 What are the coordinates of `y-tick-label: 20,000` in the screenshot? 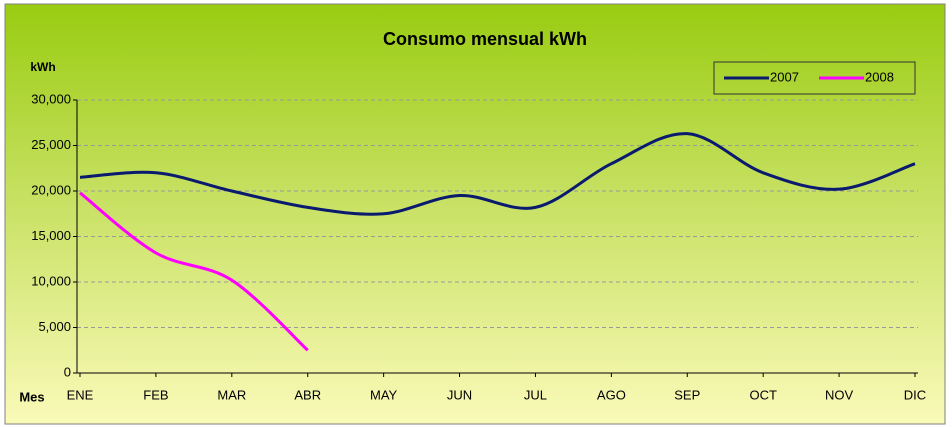 It's located at (51, 189).